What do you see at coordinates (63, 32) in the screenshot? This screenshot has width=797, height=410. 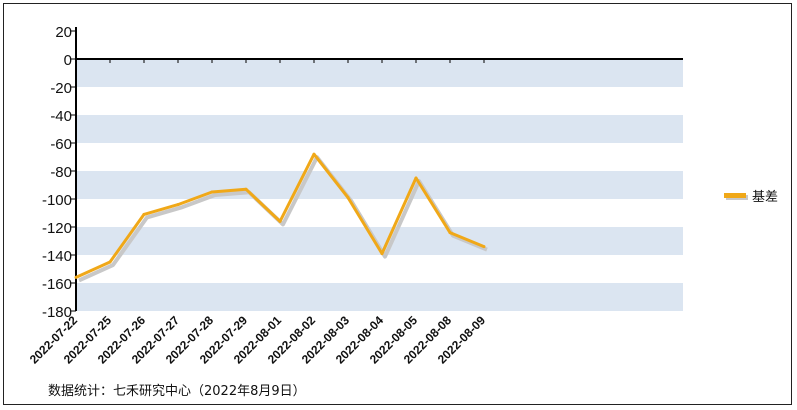 I see `y-tick-label: 20` at bounding box center [63, 32].